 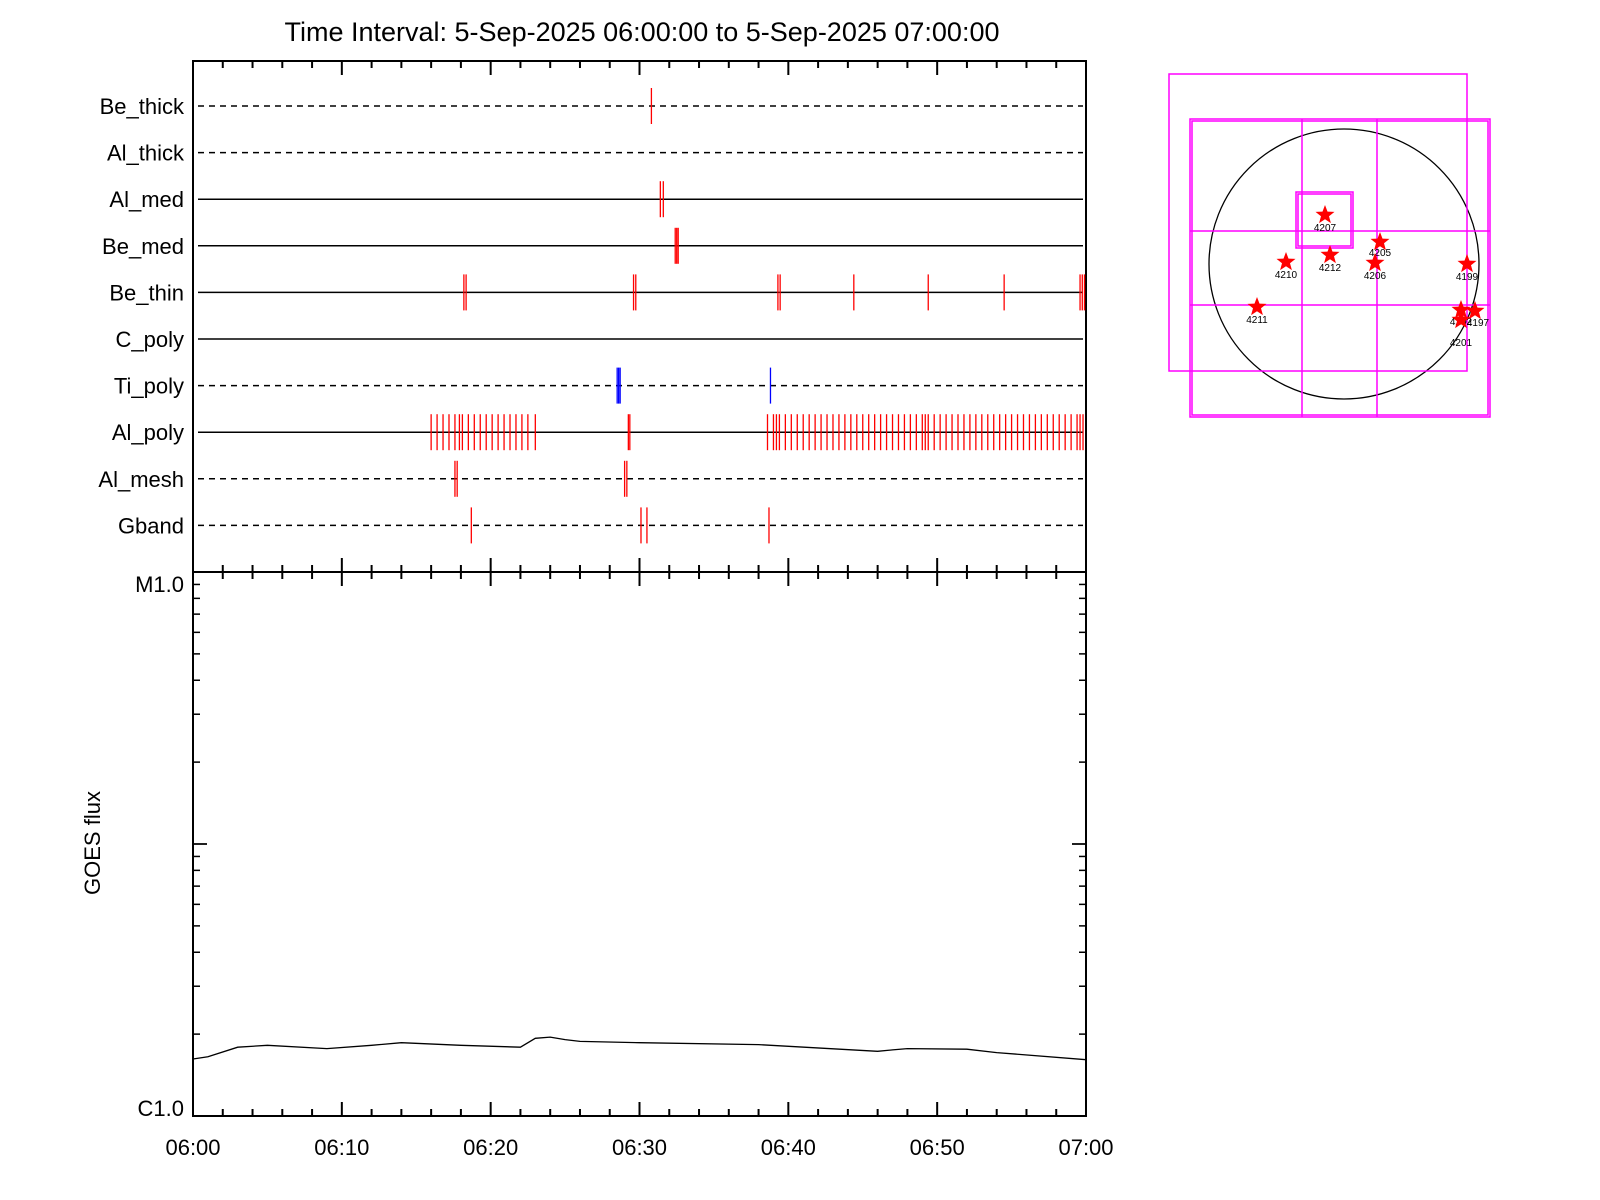 What do you see at coordinates (1375, 276) in the screenshot?
I see `region-label: 4206` at bounding box center [1375, 276].